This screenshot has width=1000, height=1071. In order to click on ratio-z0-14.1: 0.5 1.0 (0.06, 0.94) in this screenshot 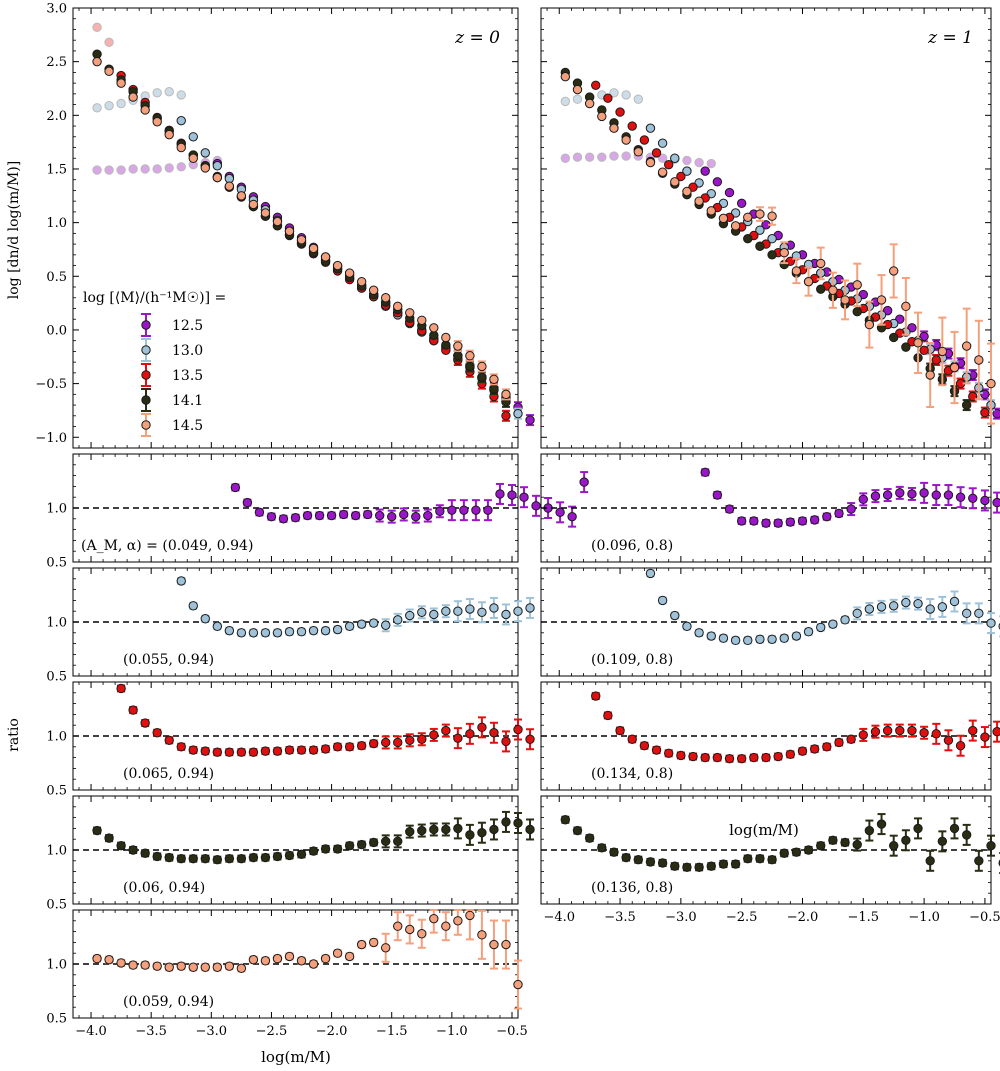, I will do `click(290, 854)`.